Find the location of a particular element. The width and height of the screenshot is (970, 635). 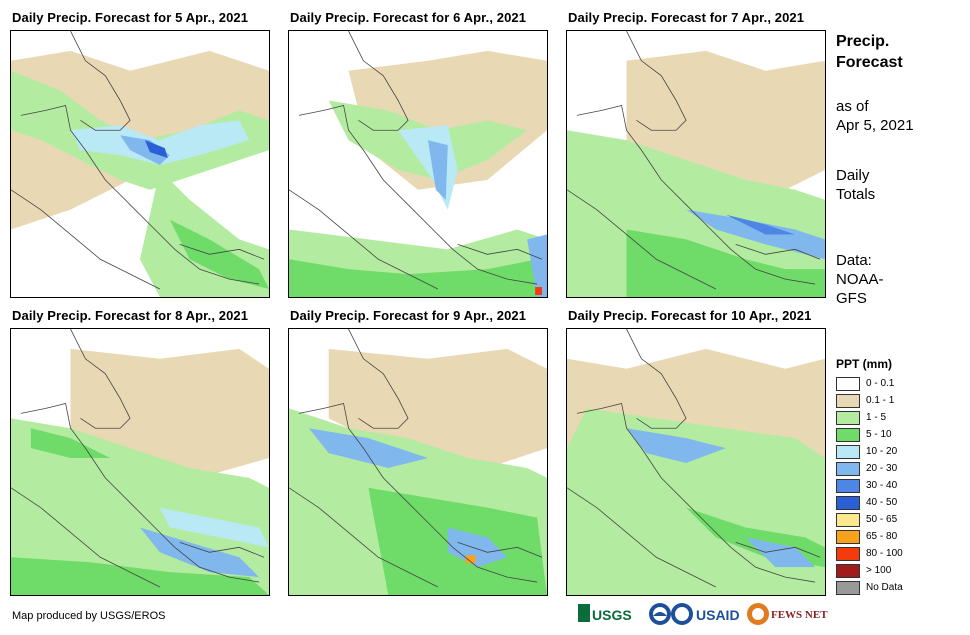

sidebar-title-line2: Forecast is located at coordinates (869, 62).